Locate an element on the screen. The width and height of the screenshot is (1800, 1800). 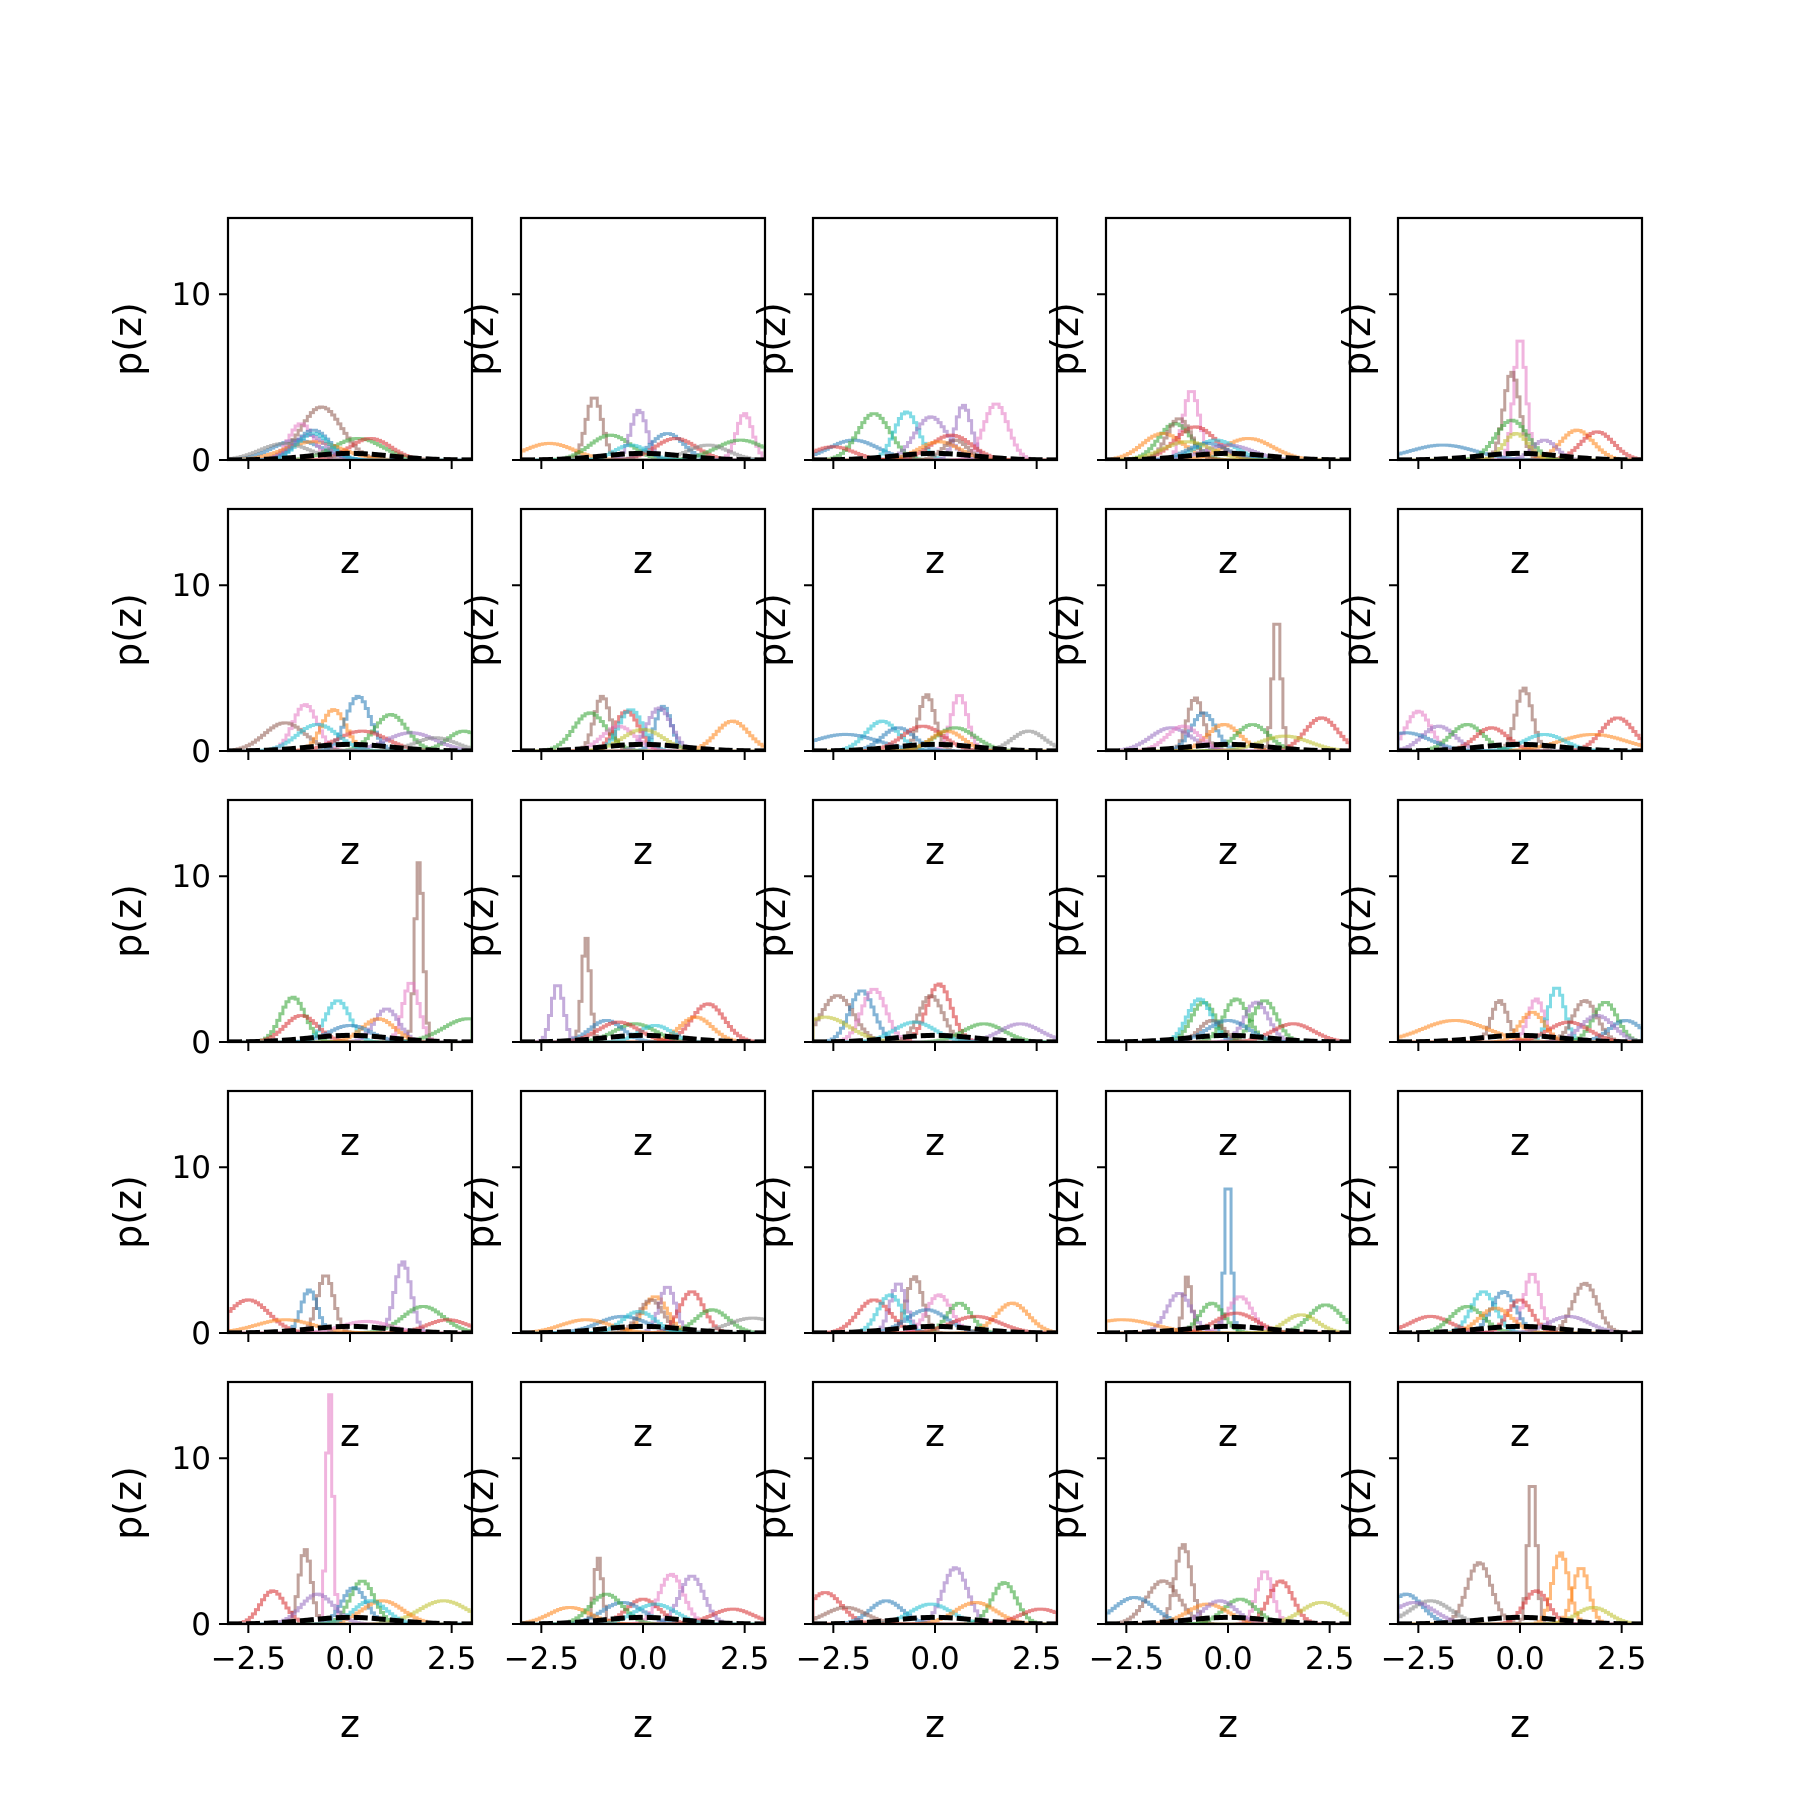
subplot-r1-c2: z p(z) is located at coordinates (612, 399).